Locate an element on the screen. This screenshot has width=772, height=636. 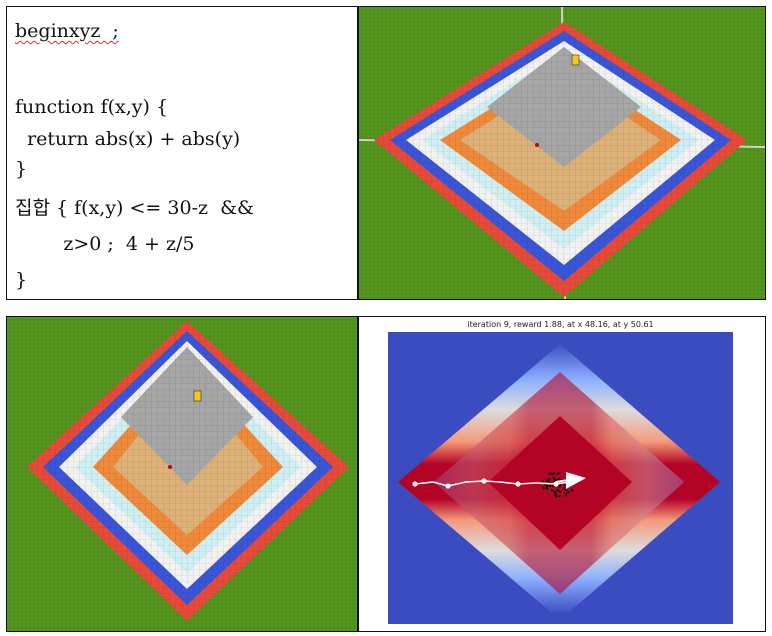
code-line-6: 집합 { f(x,y) <= 30-z && is located at coordinates (134, 208).